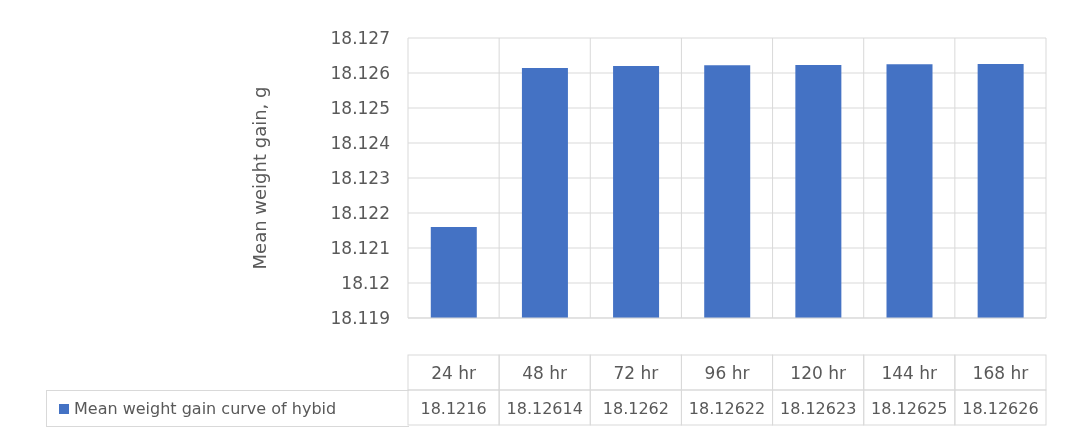 The width and height of the screenshot is (1071, 442). What do you see at coordinates (205, 408) in the screenshot?
I see `legend-label: Mean weight gain curve of hybid` at bounding box center [205, 408].